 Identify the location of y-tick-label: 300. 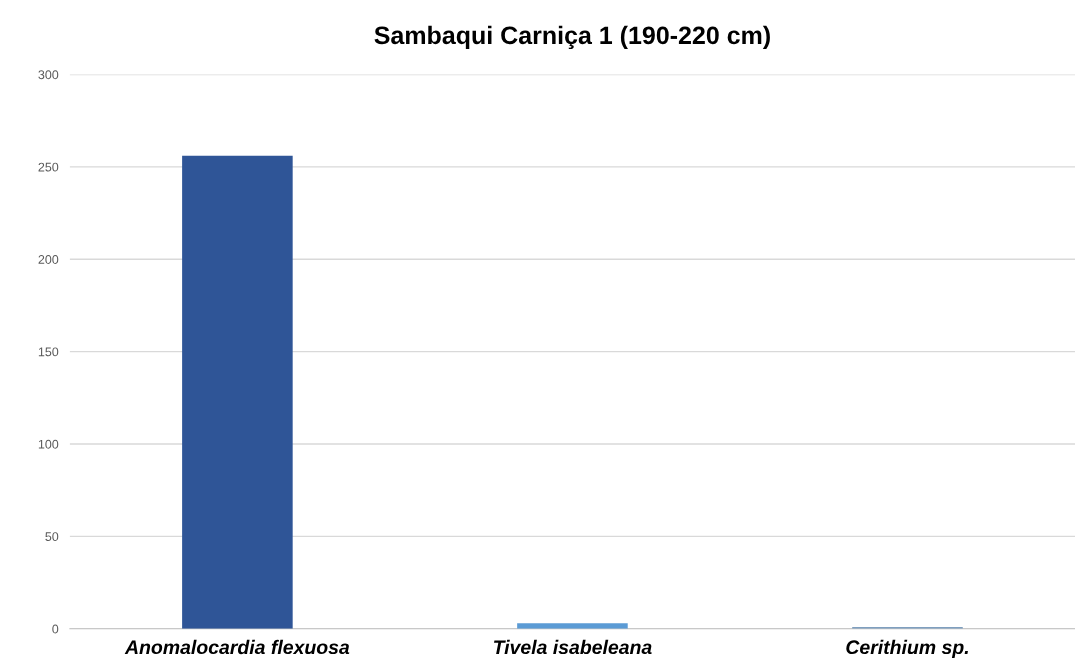
(48, 75).